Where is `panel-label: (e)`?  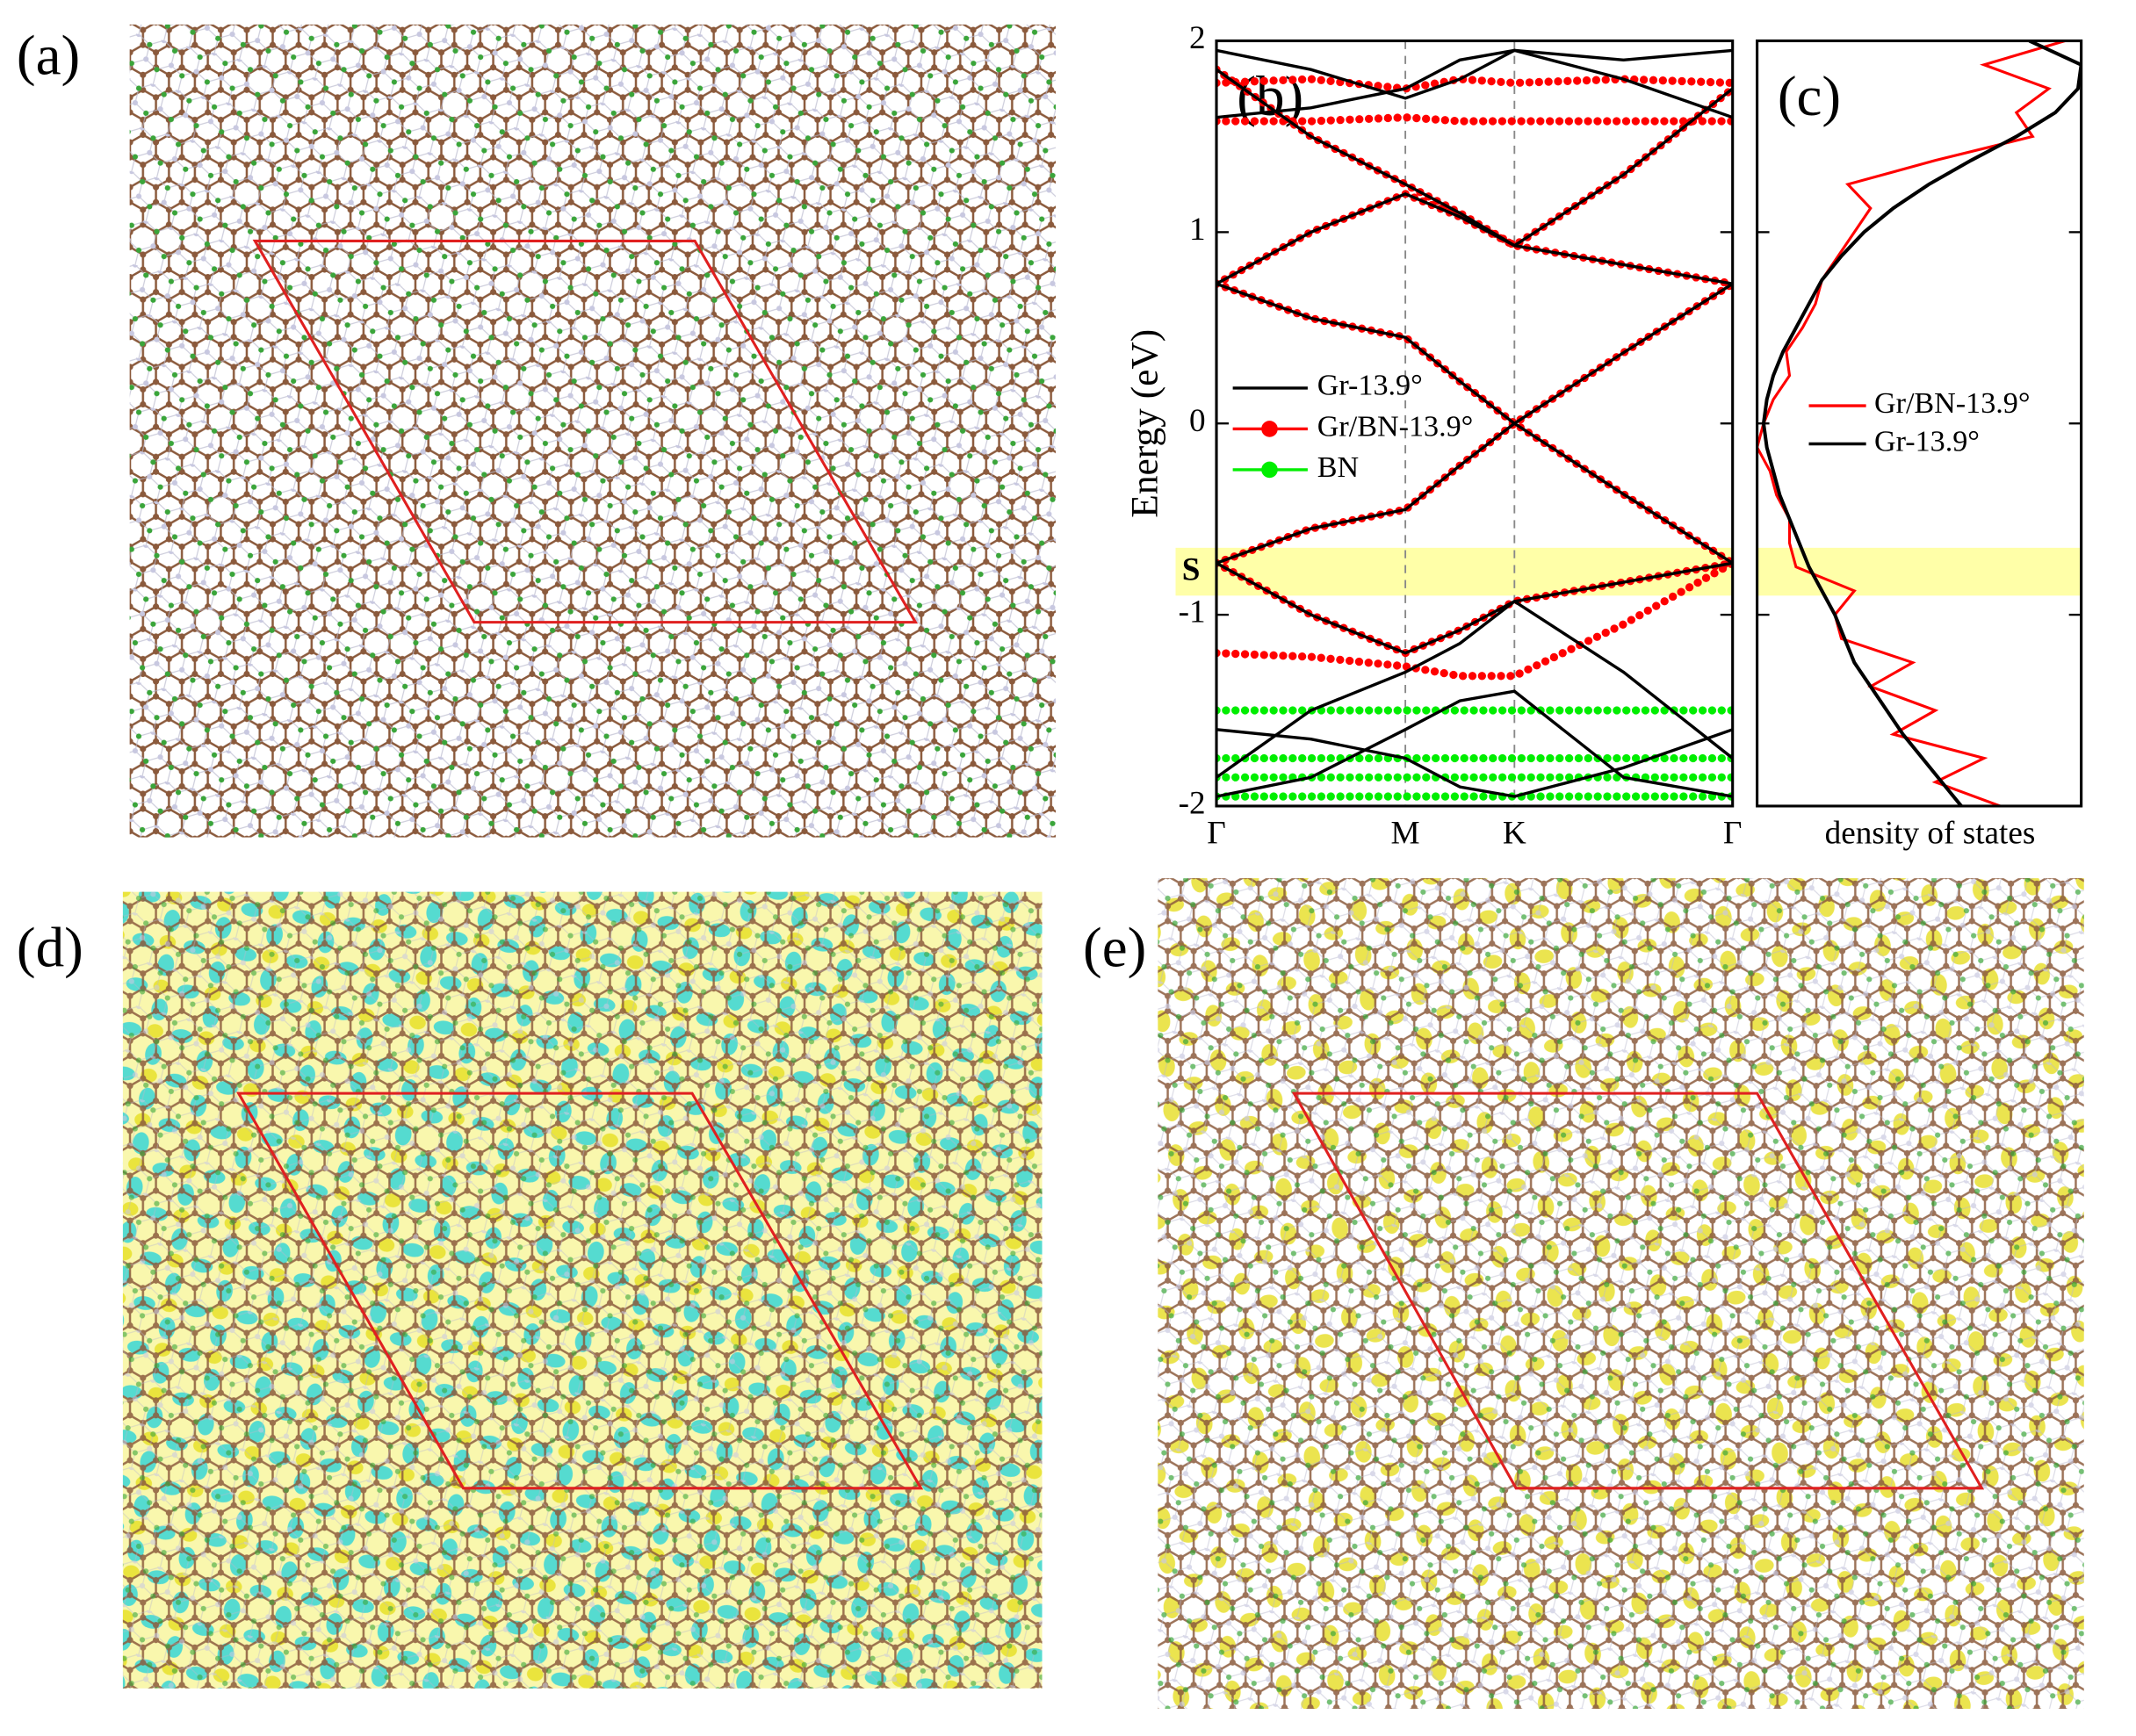
panel-label: (e) is located at coordinates (1114, 947).